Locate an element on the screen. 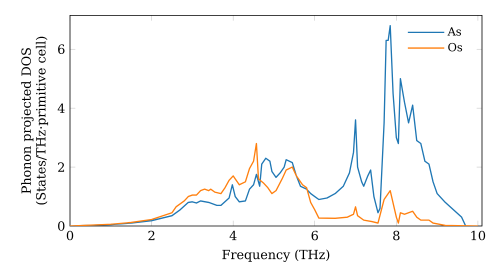  legend-label: As is located at coordinates (455, 31).